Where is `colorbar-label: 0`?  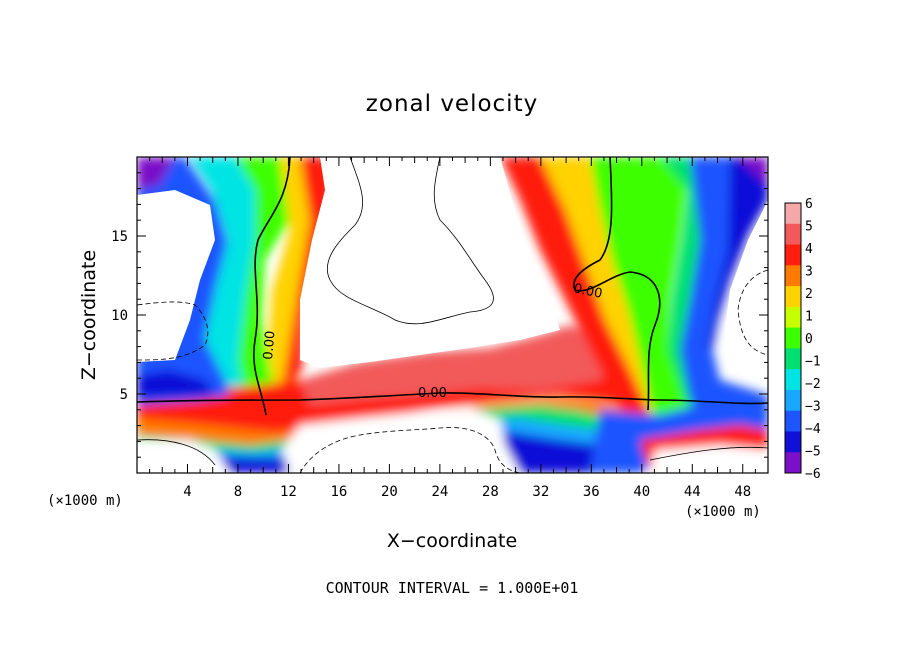
colorbar-label: 0 is located at coordinates (809, 339).